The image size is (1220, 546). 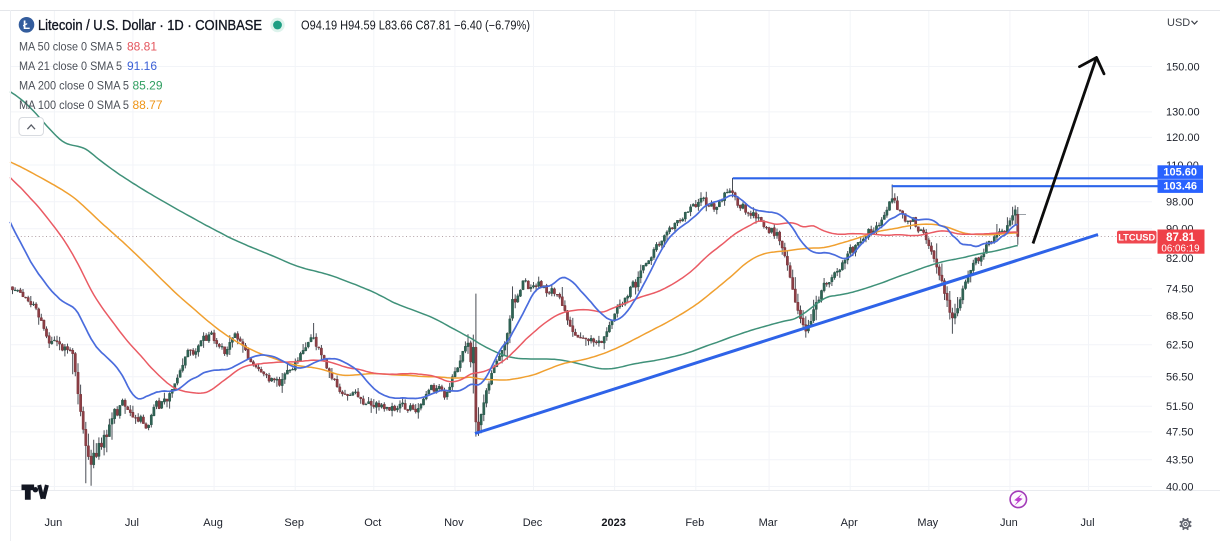 What do you see at coordinates (213, 523) in the screenshot?
I see `svg-text: Aug` at bounding box center [213, 523].